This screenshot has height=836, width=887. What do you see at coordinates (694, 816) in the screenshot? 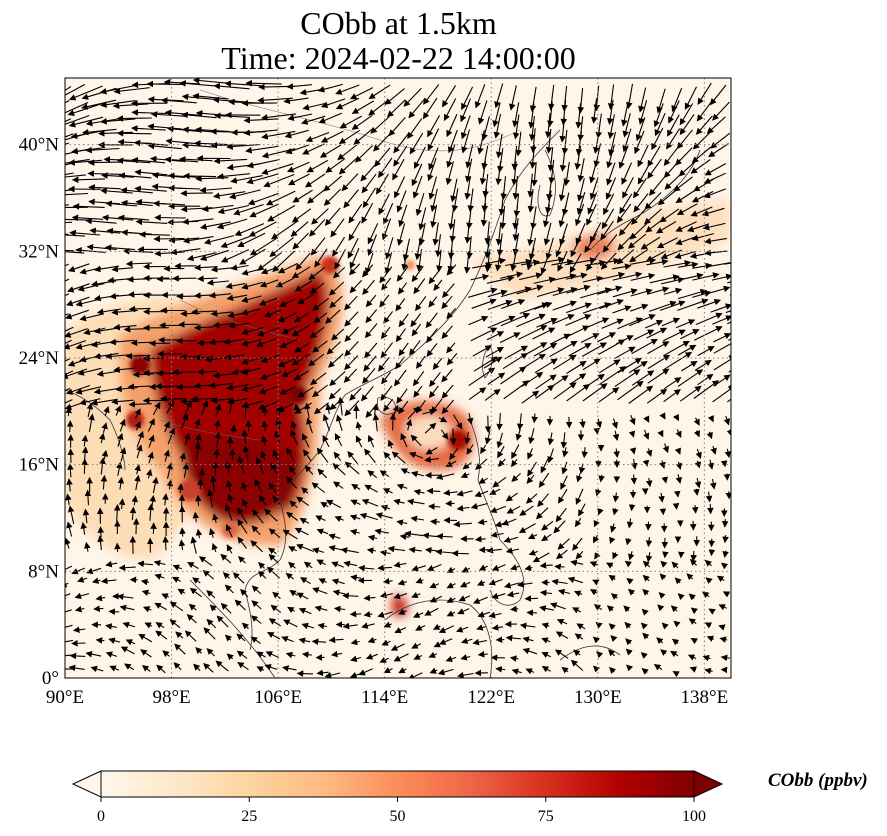
I see `colorbar-tick-label: 100` at bounding box center [694, 816].